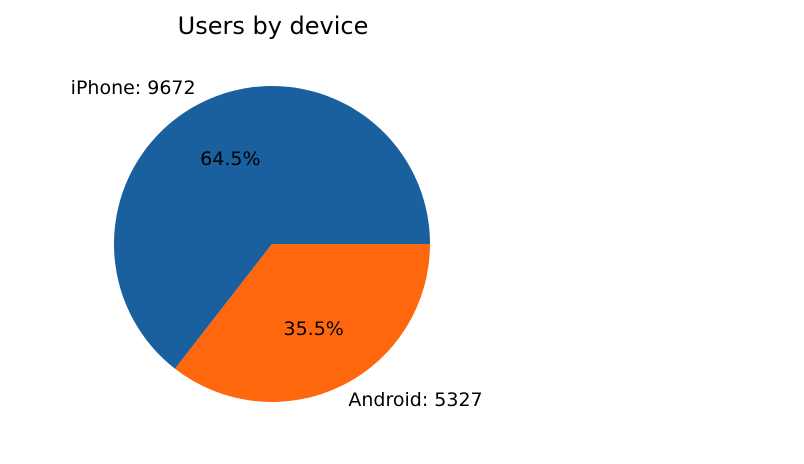  What do you see at coordinates (415, 400) in the screenshot?
I see `pie-slice-label-android: Android: 5327` at bounding box center [415, 400].